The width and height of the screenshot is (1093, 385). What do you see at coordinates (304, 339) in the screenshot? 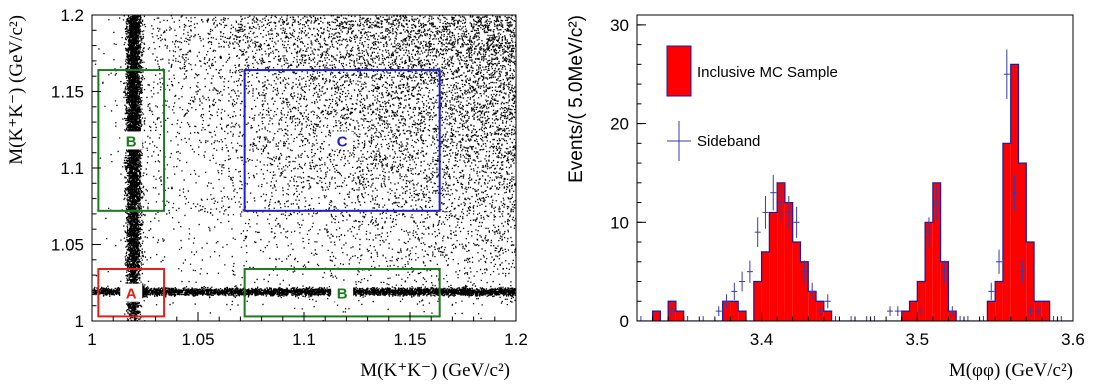
I see `scatter-x-tick-label: 1.1` at bounding box center [304, 339].